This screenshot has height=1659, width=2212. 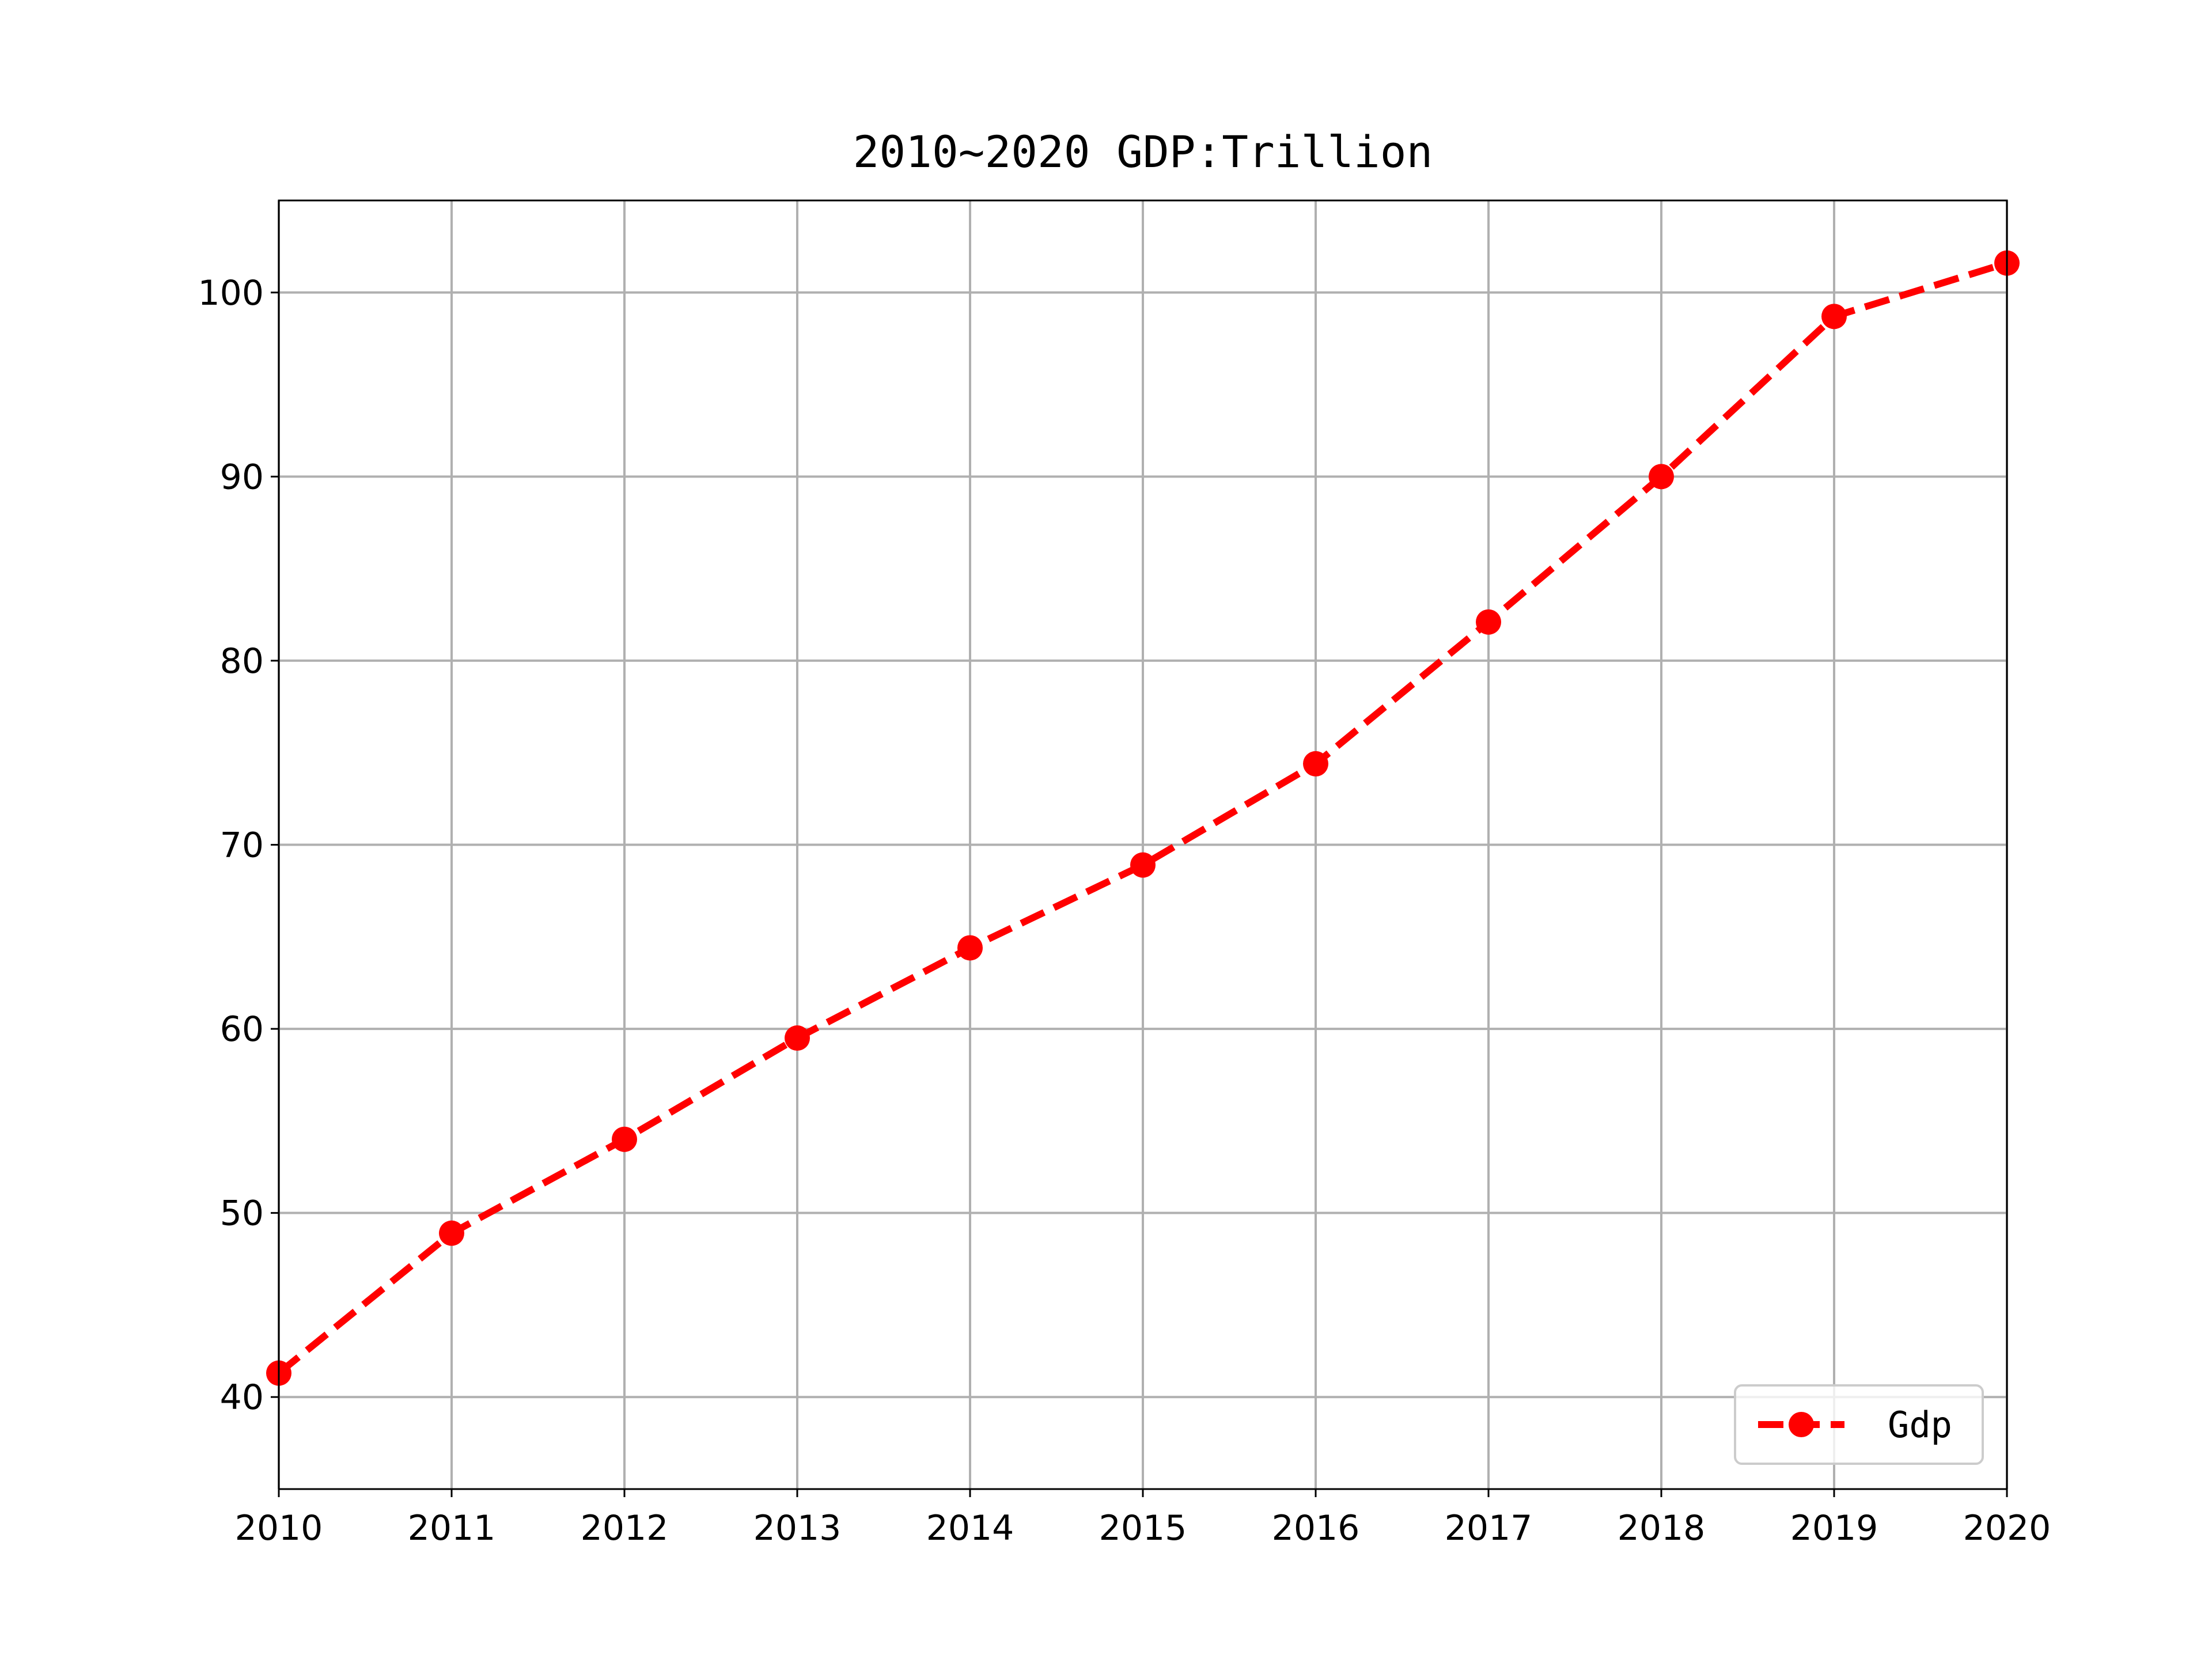 What do you see at coordinates (242, 1214) in the screenshot?
I see `y-tick-label: 50` at bounding box center [242, 1214].